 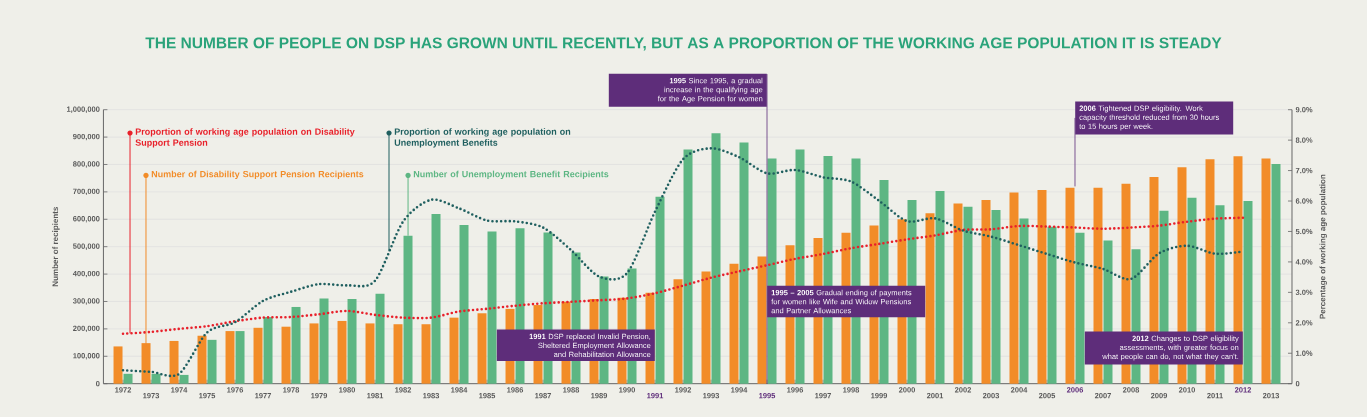 I want to click on legend-label: Proportion of working age population on Disability Support Pension, so click(x=245, y=138).